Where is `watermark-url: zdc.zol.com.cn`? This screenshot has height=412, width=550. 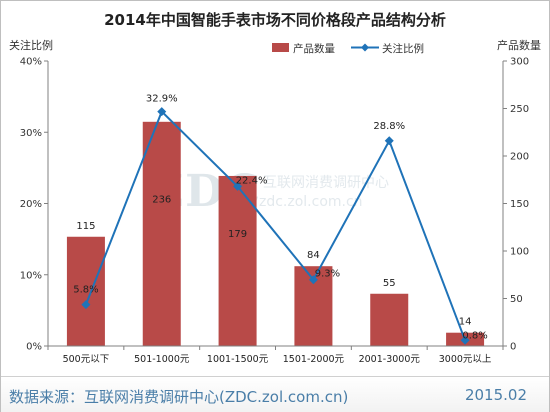
watermark-url: zdc.zol.com.cn is located at coordinates (311, 202).